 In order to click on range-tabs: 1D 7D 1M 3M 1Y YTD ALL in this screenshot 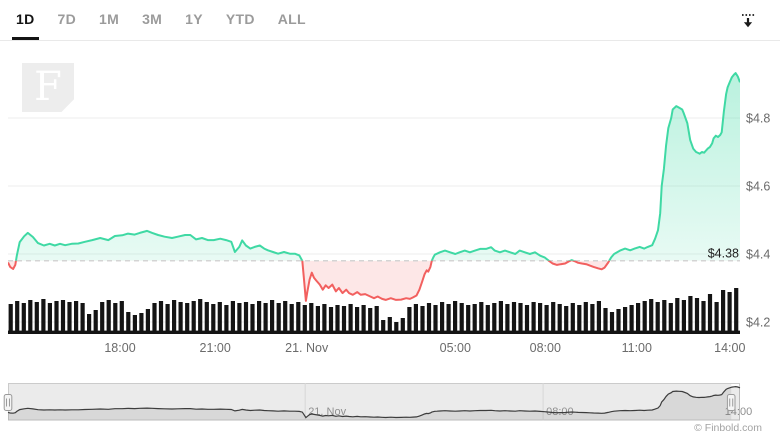, I will do `click(155, 20)`.